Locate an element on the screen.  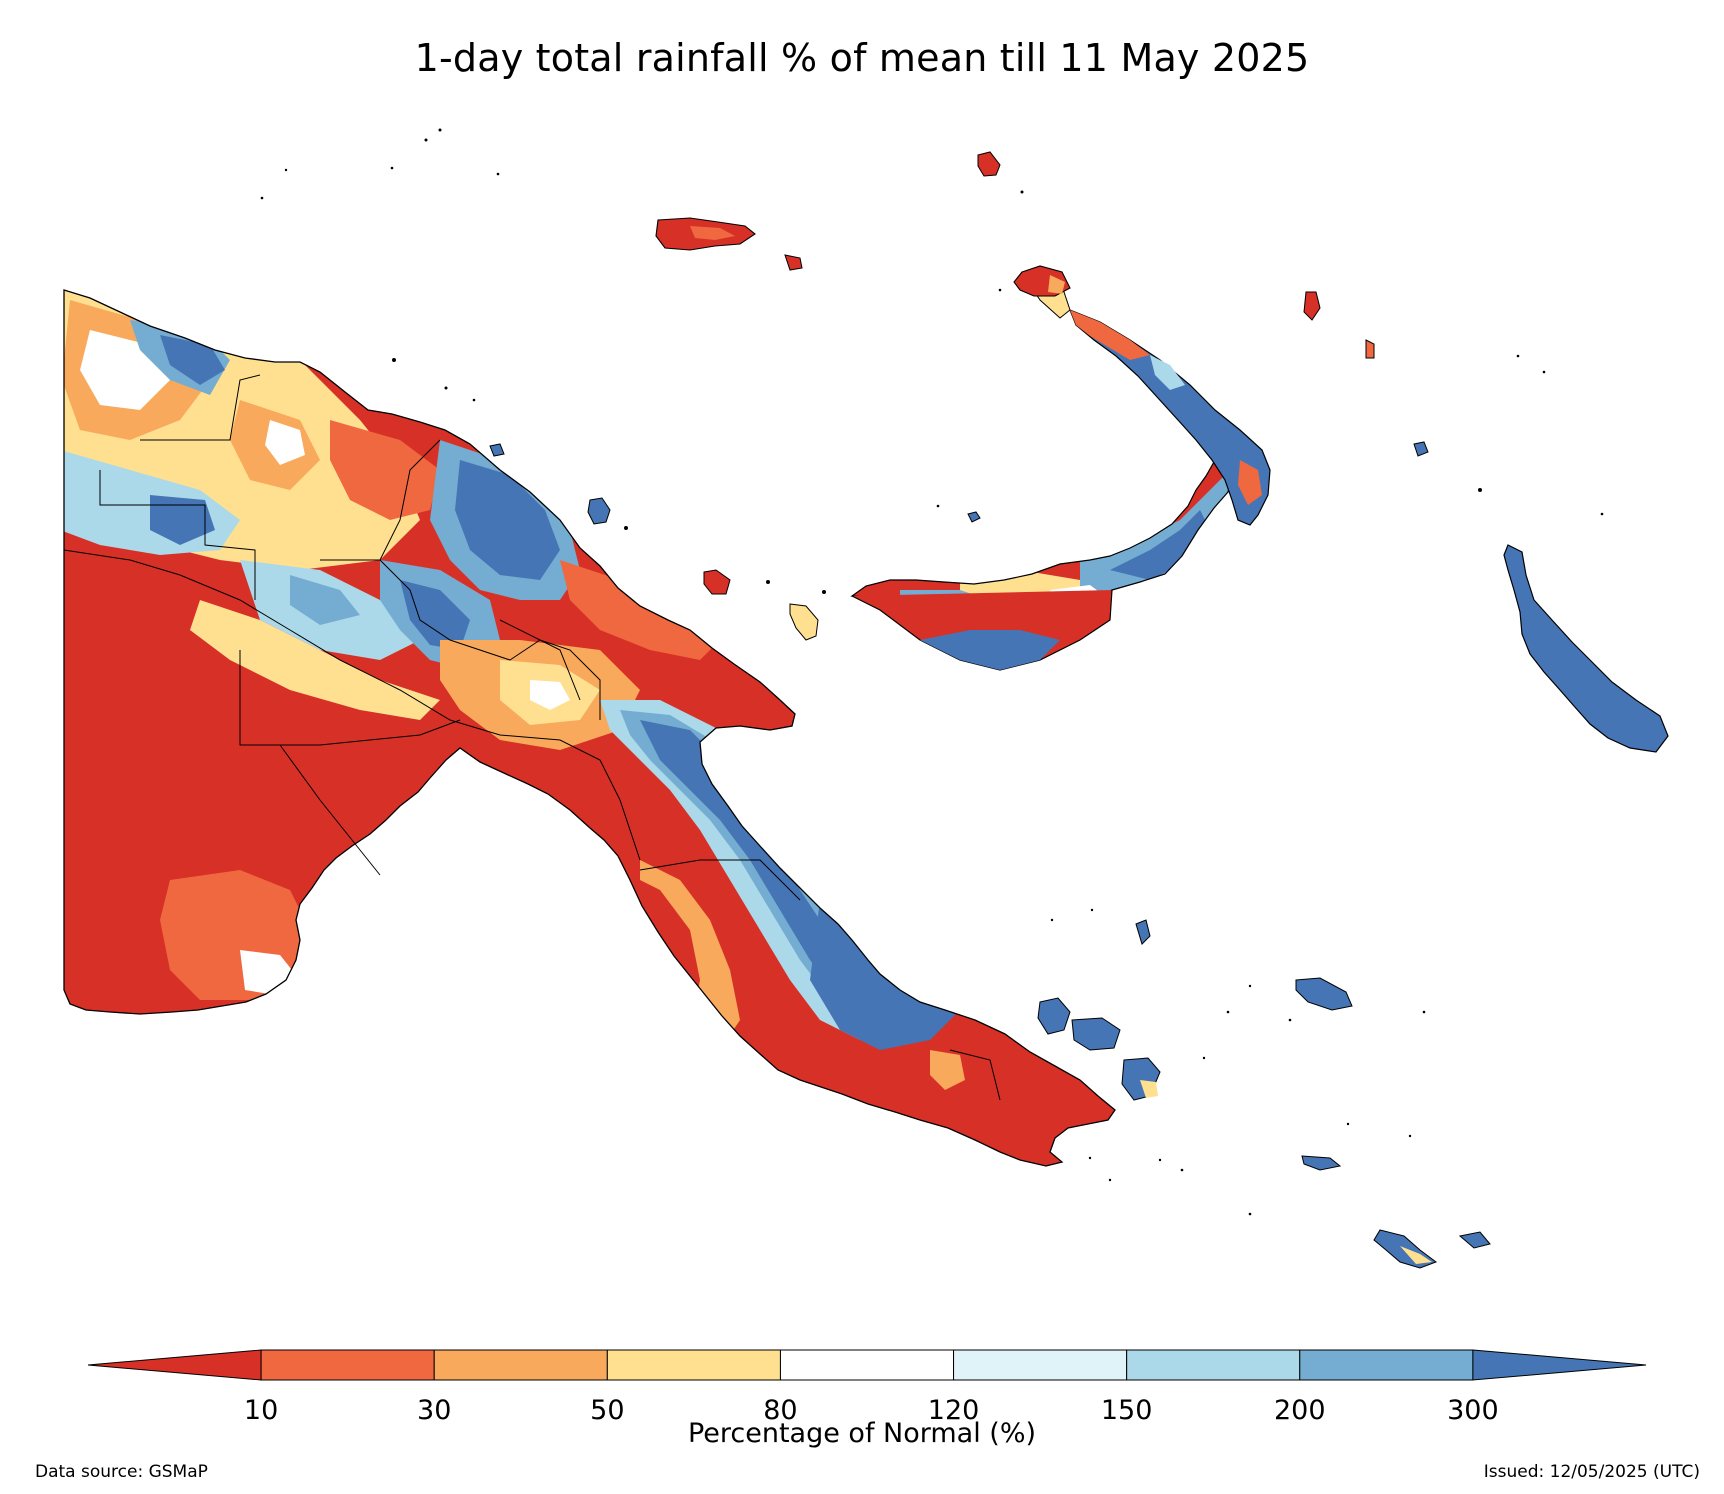
colorbar-tick-label: 120 is located at coordinates (953, 1410).